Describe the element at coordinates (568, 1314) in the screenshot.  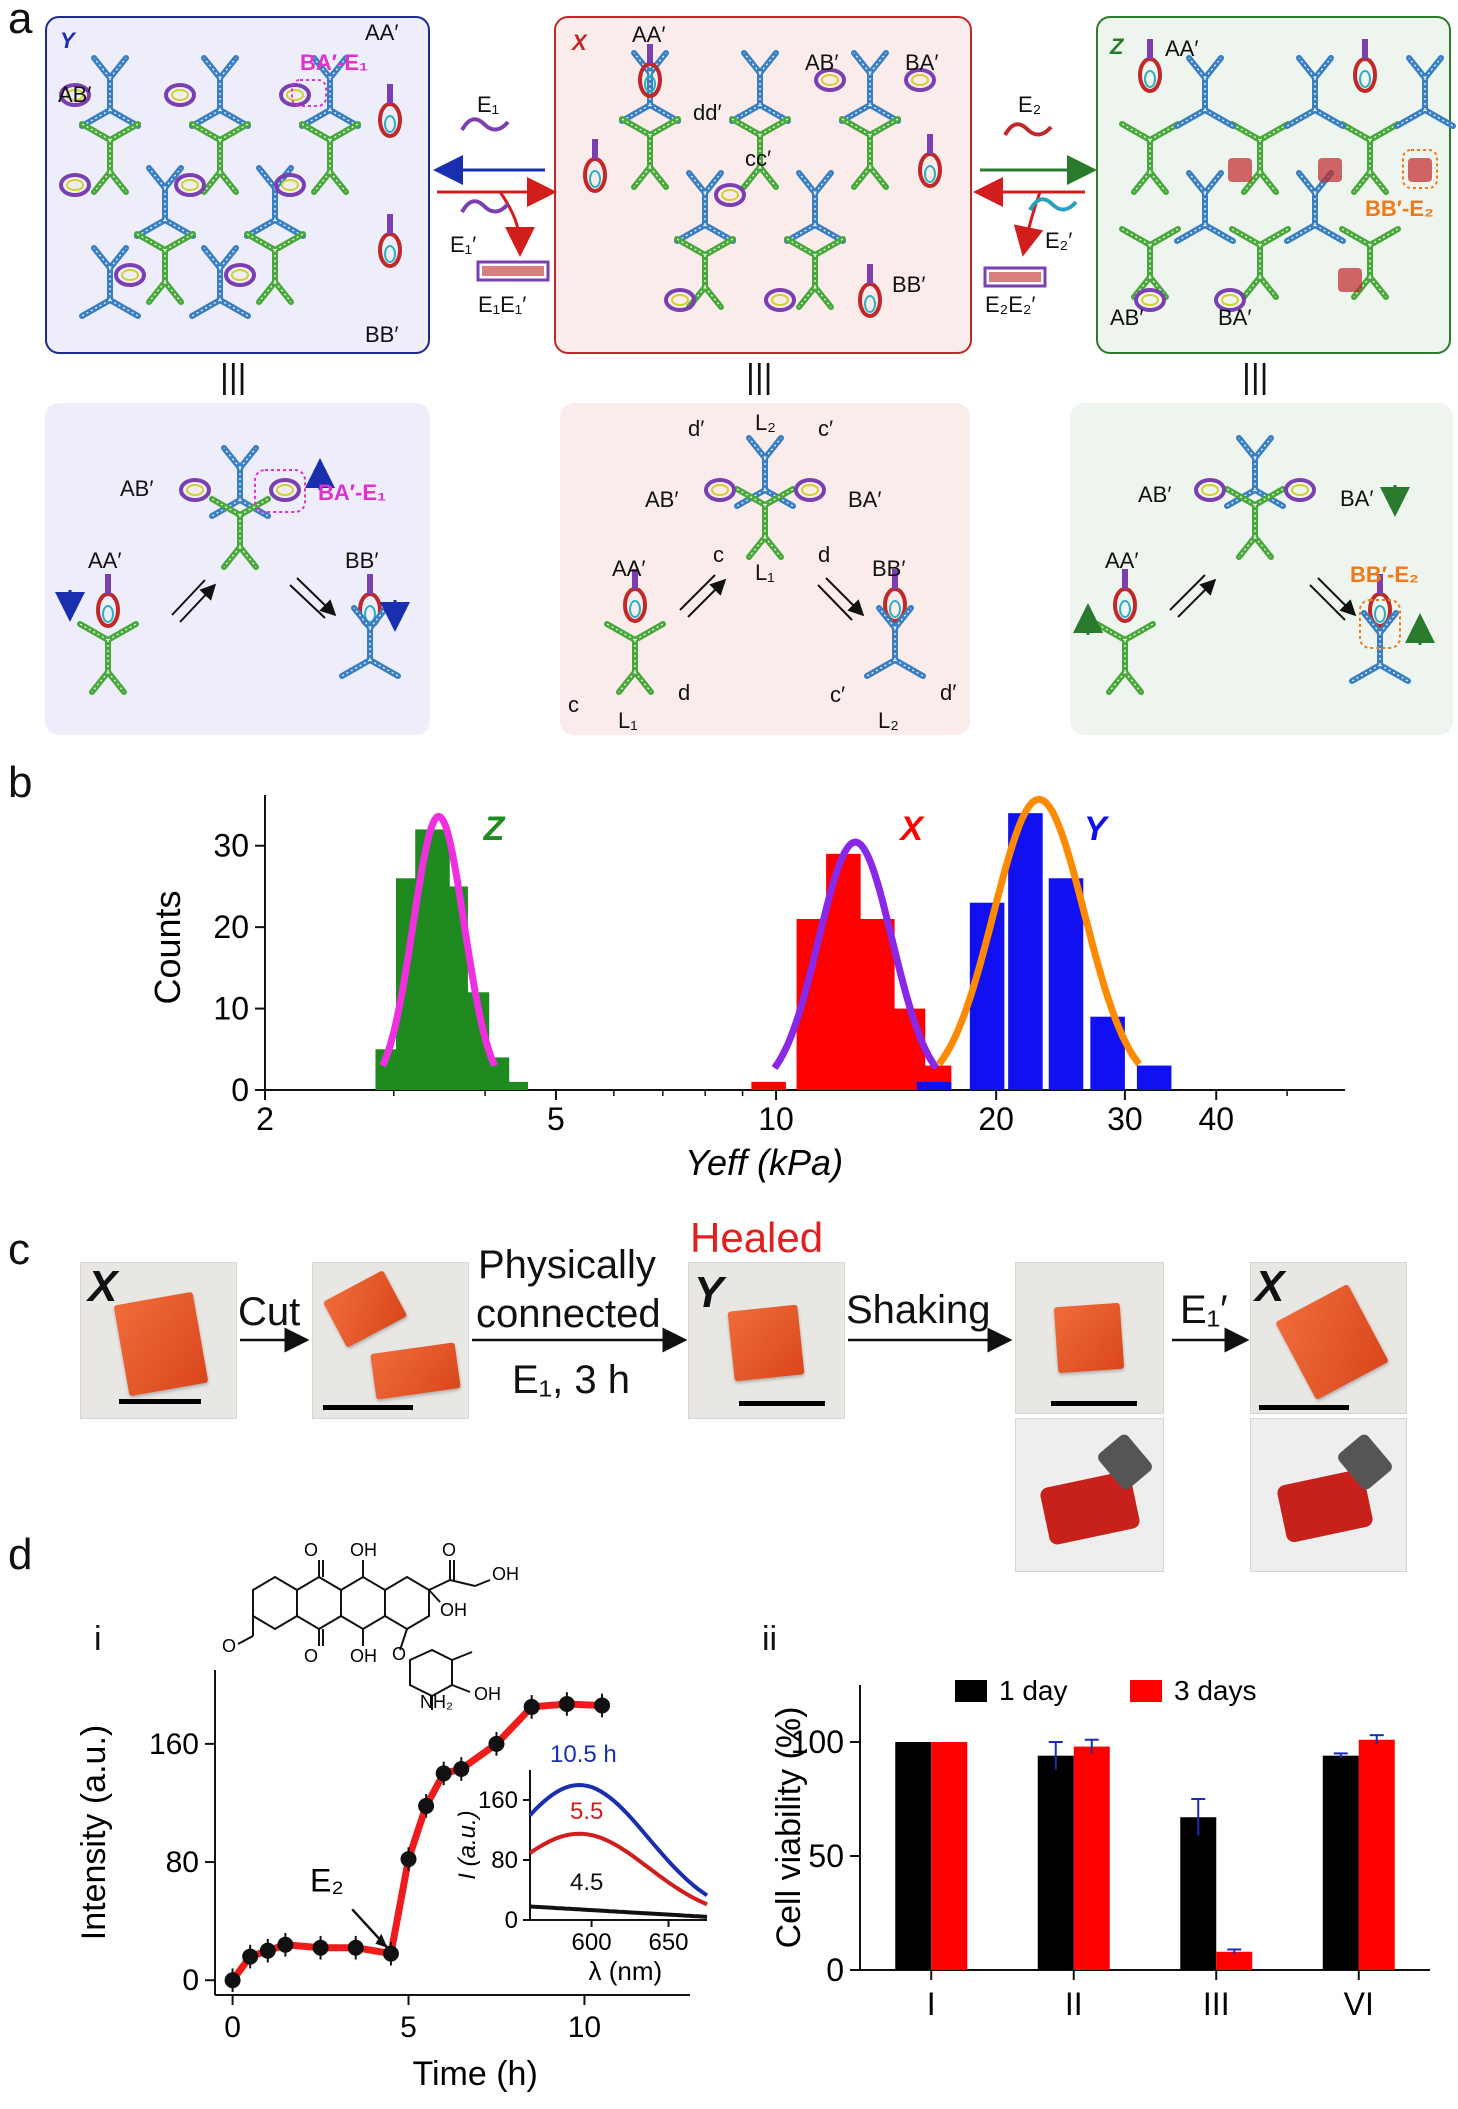
I see `c-connected-label: connected` at that location.